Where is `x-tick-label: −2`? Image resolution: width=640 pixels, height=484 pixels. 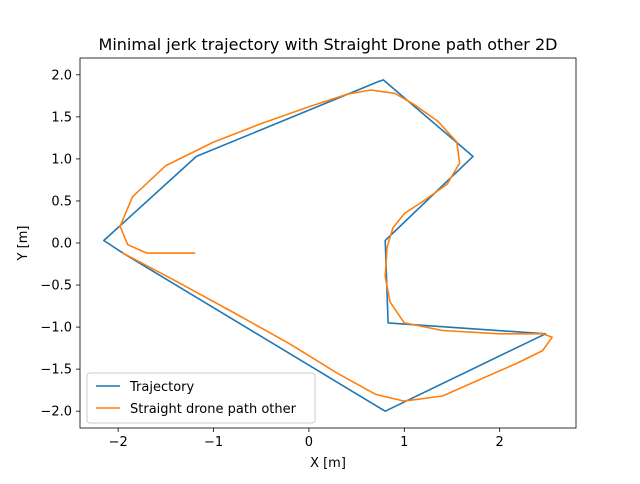
x-tick-label: −2 is located at coordinates (118, 442).